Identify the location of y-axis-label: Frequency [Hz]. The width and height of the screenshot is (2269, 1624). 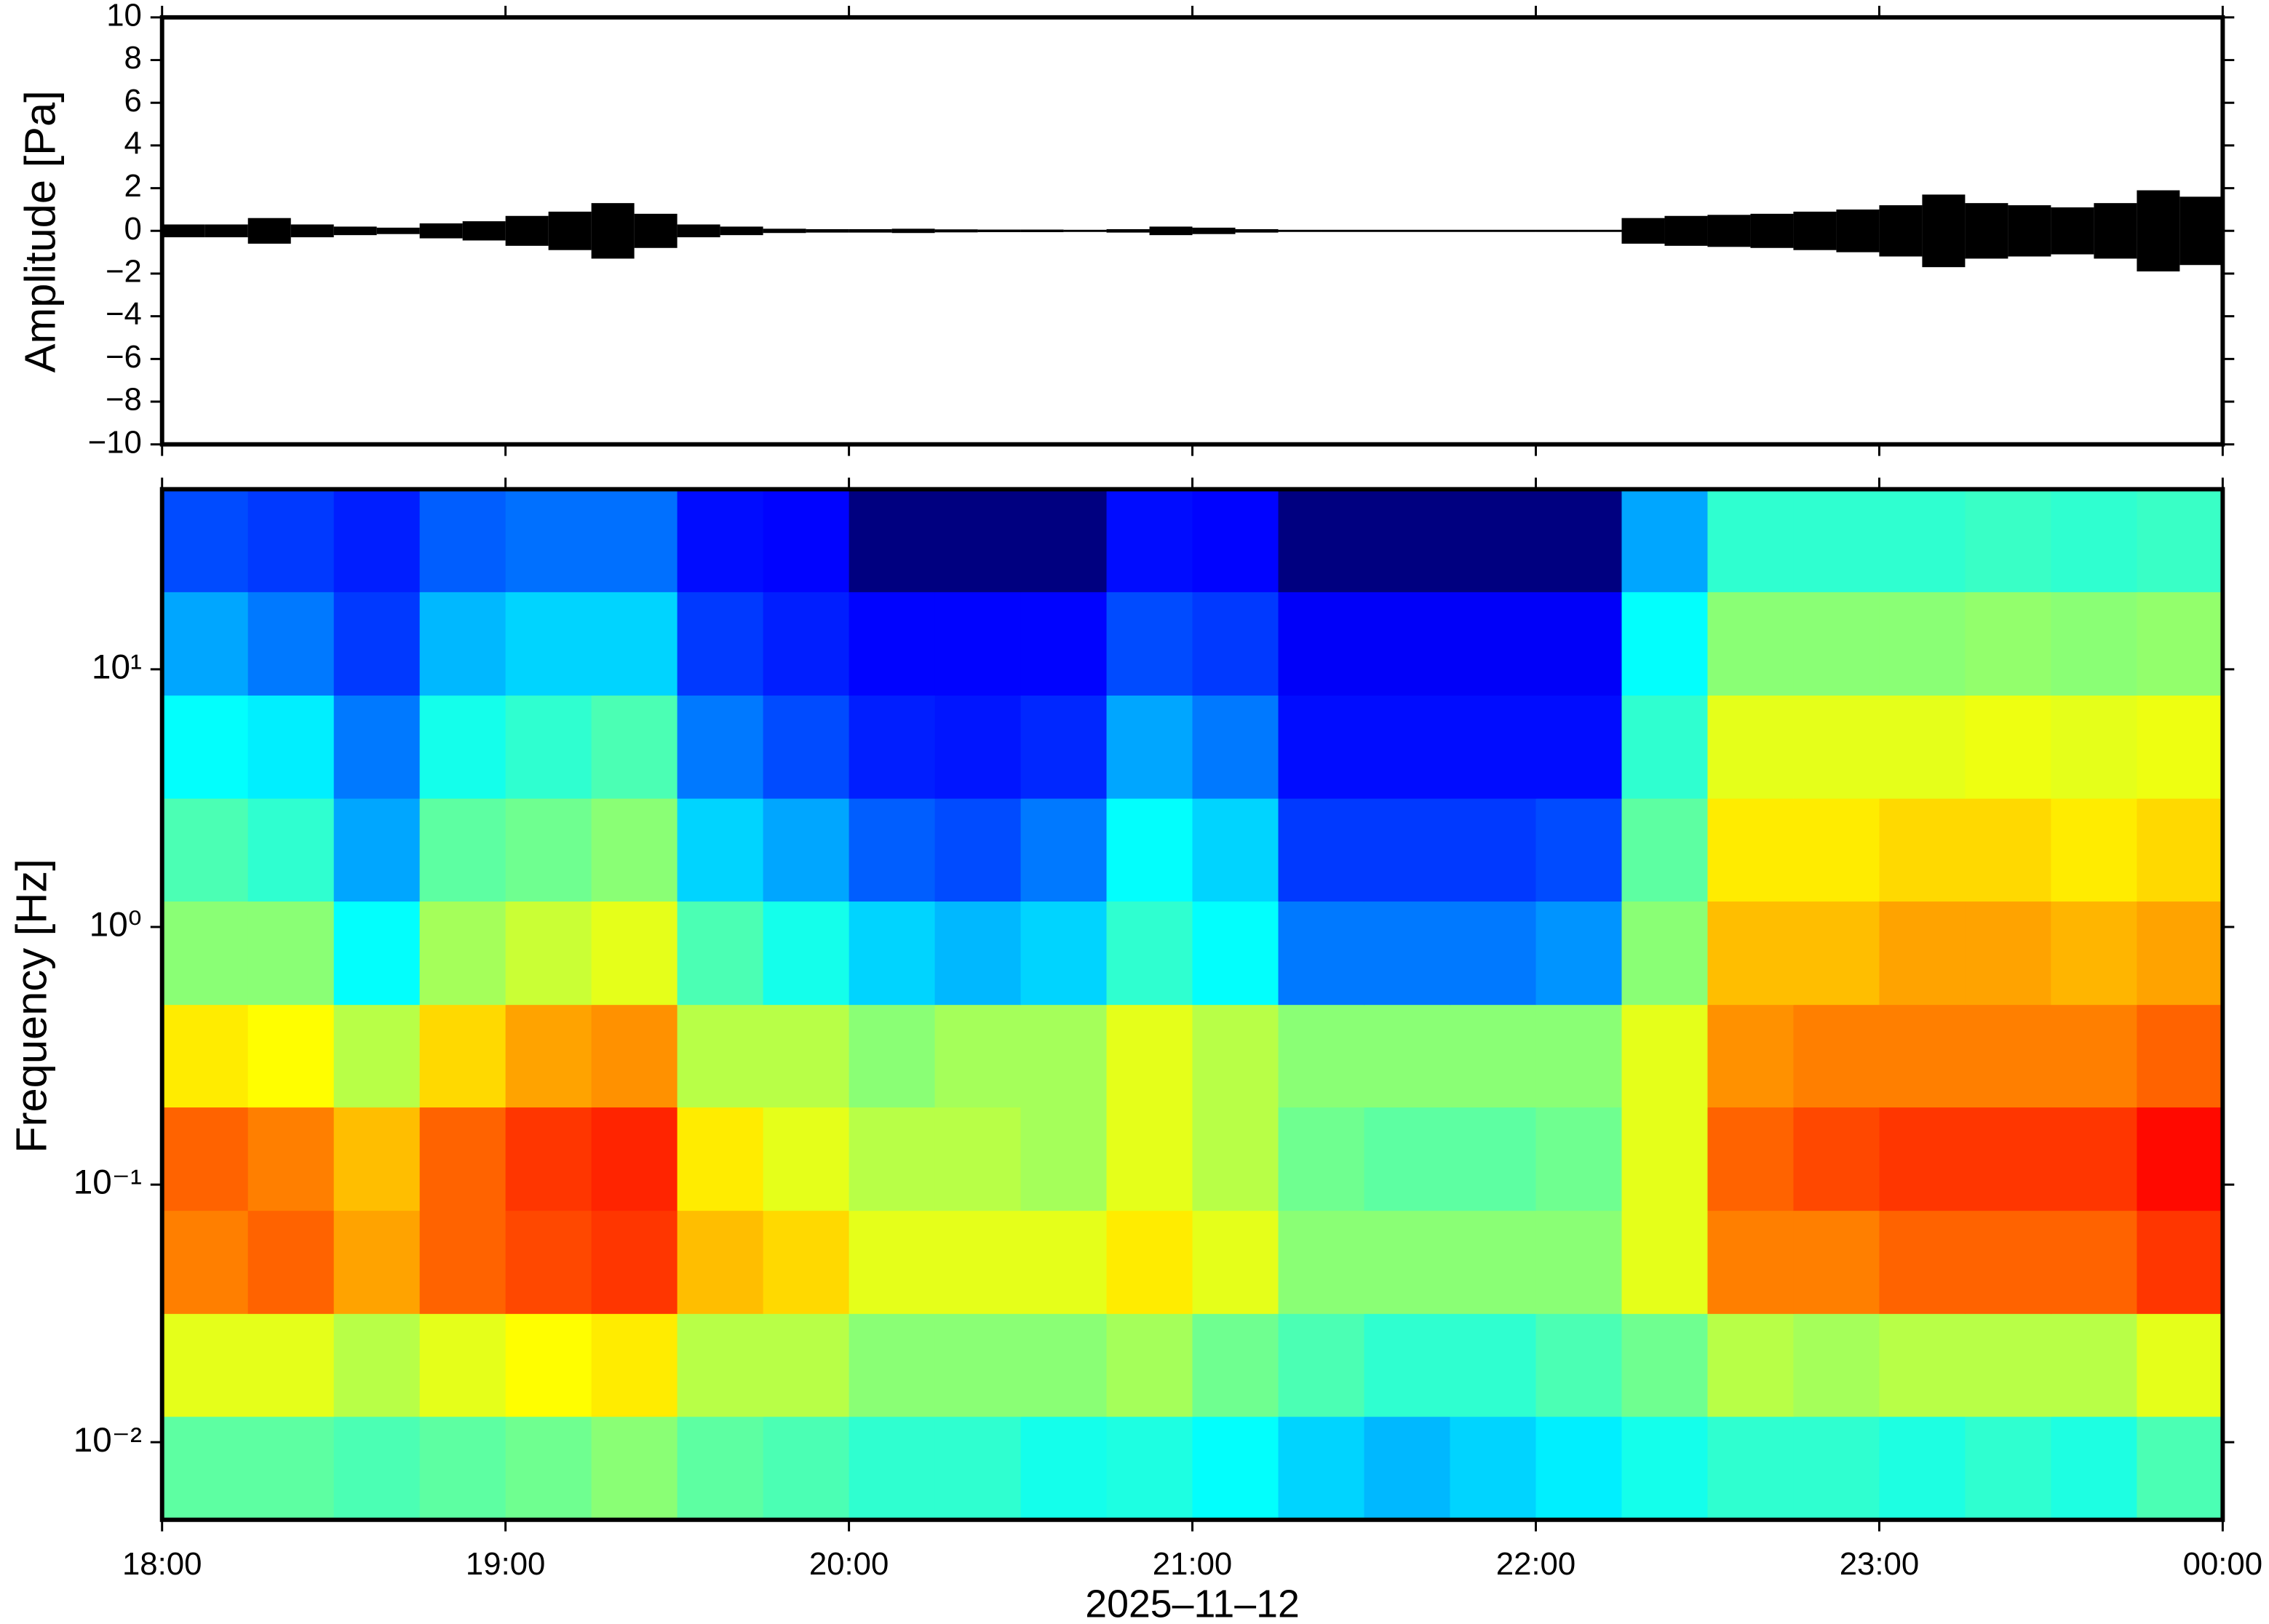
(31, 1006).